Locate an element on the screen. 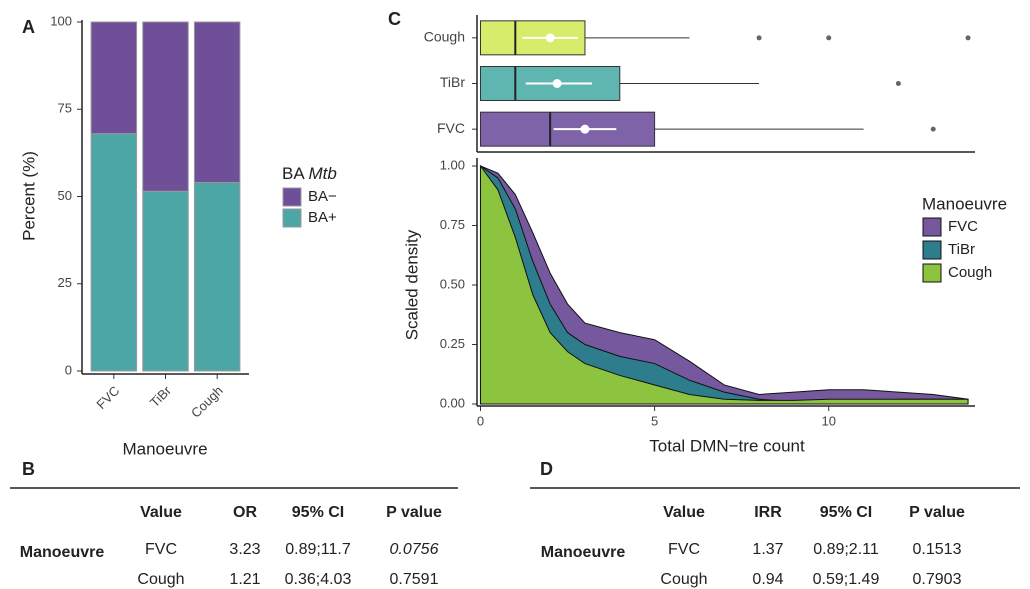 The height and width of the screenshot is (589, 1030). panel-label: B is located at coordinates (28, 469).